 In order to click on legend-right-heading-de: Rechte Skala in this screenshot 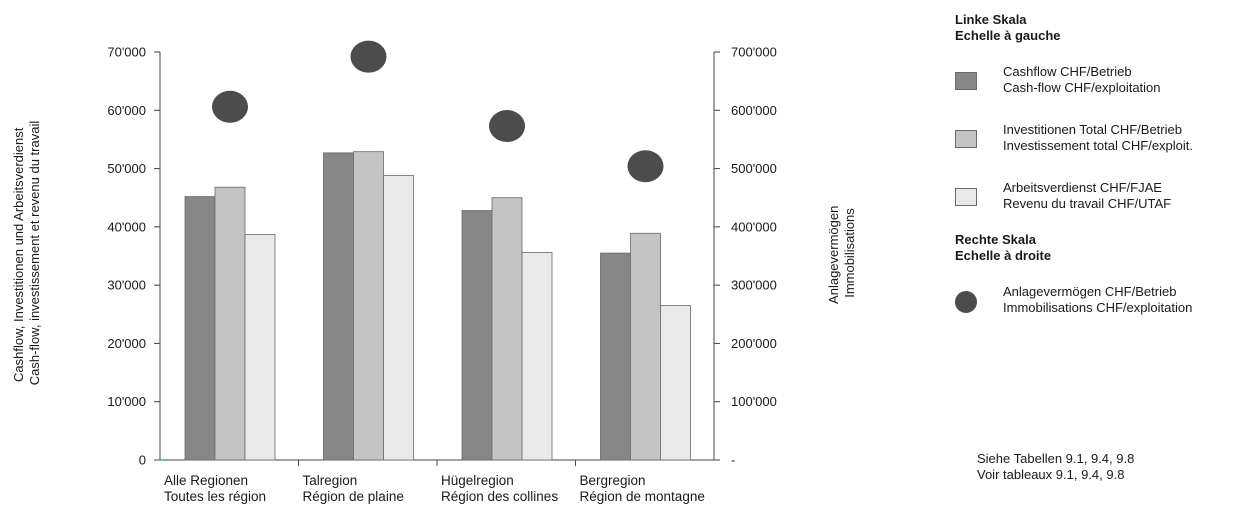, I will do `click(995, 239)`.